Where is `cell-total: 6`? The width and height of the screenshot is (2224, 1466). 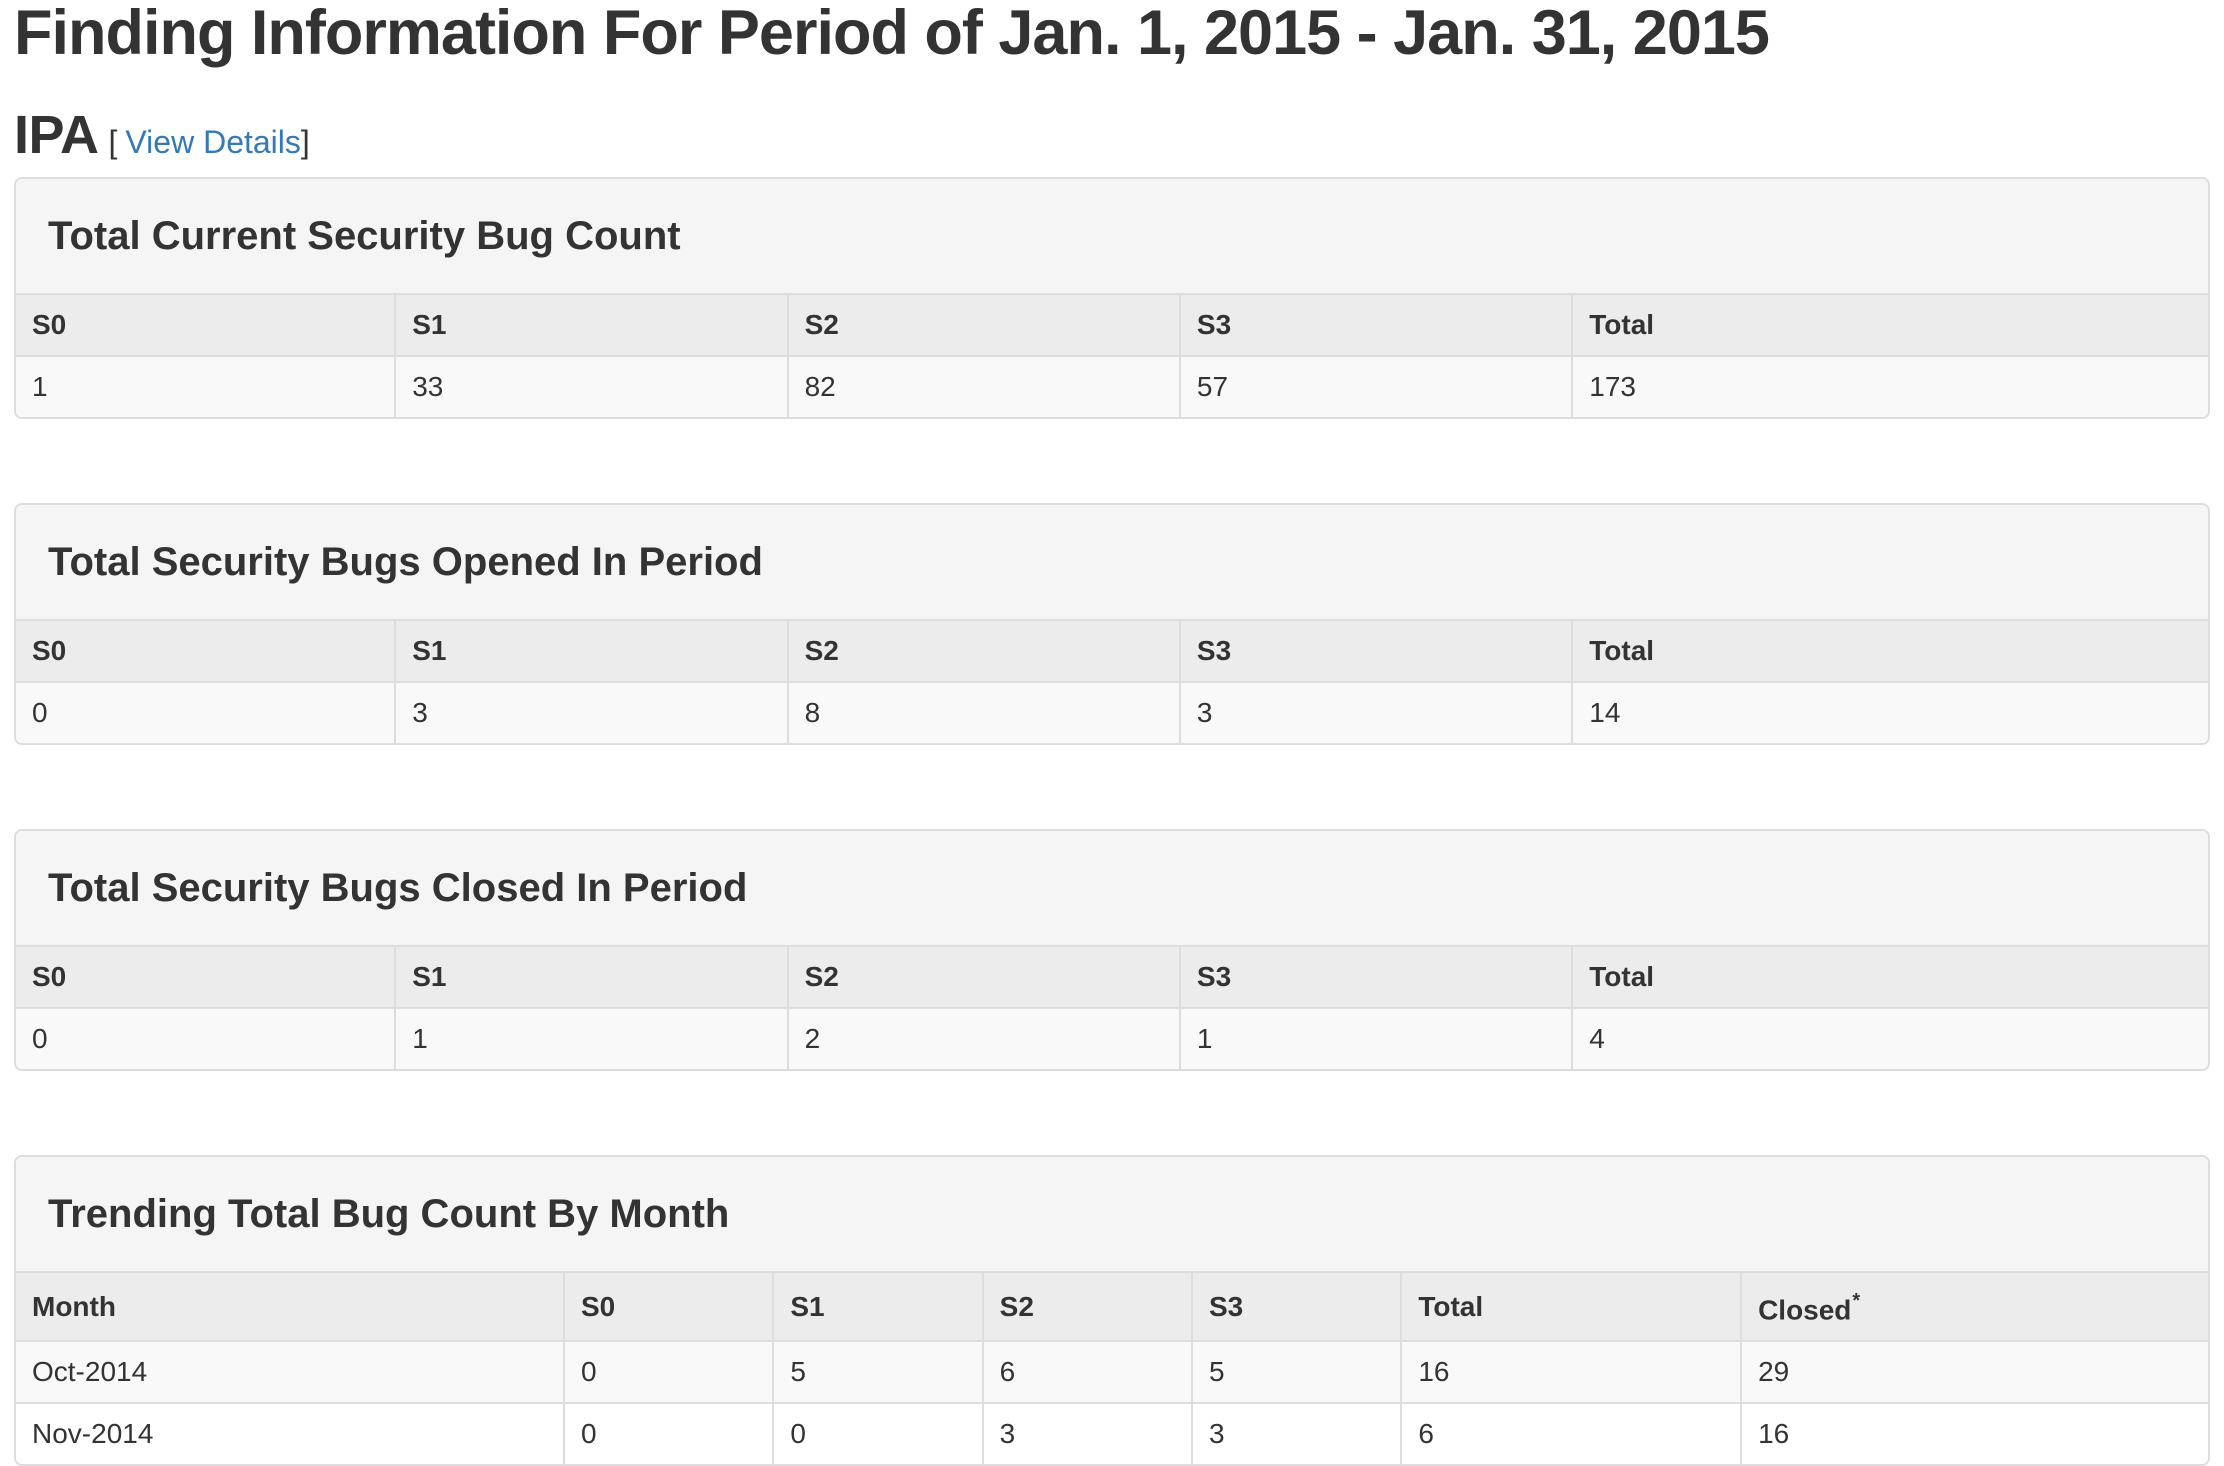
cell-total: 6 is located at coordinates (1571, 1433).